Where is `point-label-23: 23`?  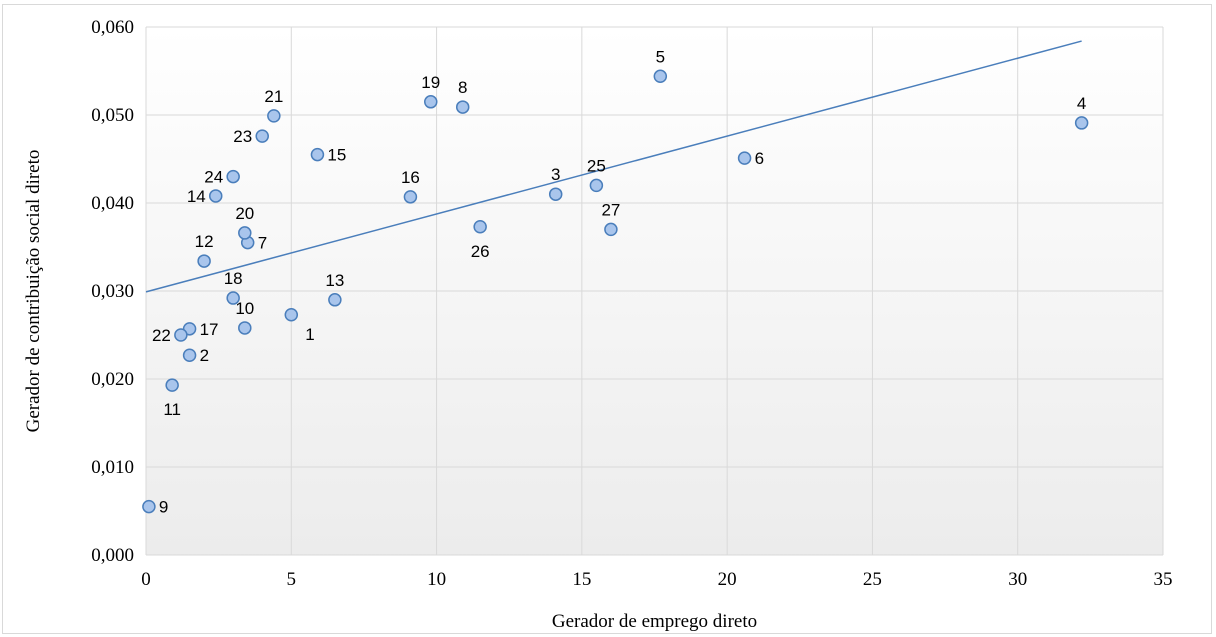
point-label-23: 23 is located at coordinates (242, 136).